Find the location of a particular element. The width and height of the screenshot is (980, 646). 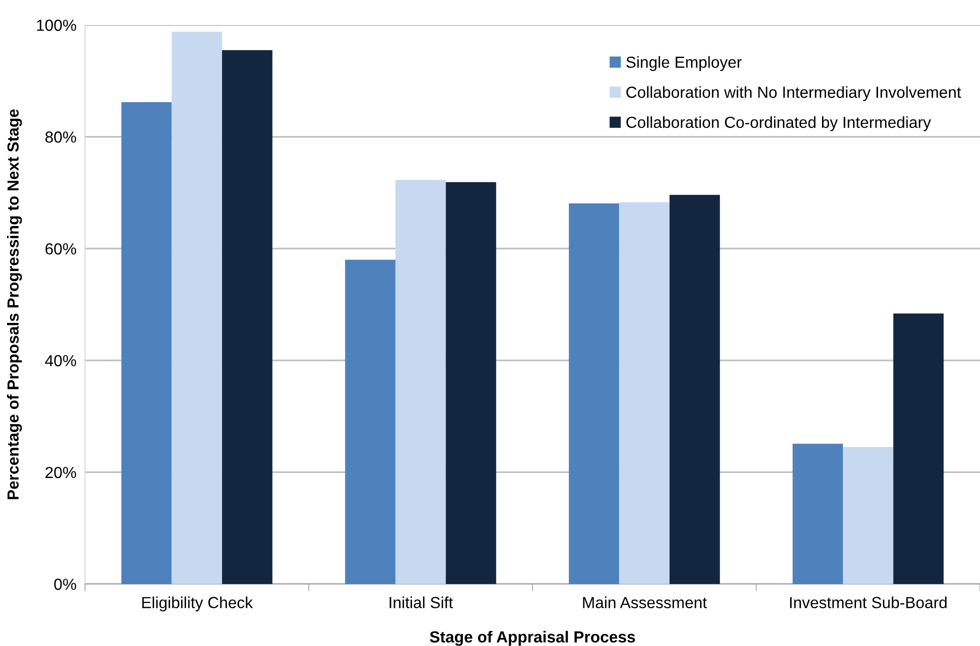

y-tick-label: 0% is located at coordinates (65, 584).